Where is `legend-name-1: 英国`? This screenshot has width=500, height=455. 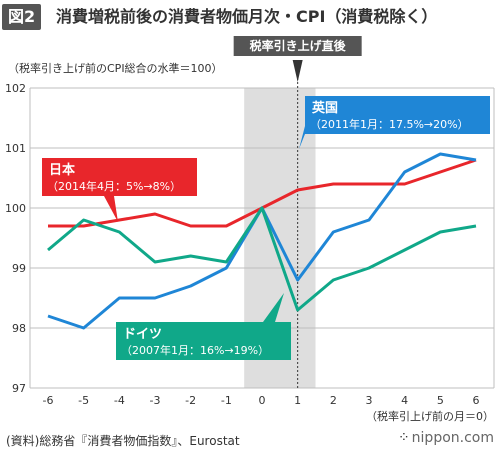 legend-name-1: 英国 is located at coordinates (324, 108).